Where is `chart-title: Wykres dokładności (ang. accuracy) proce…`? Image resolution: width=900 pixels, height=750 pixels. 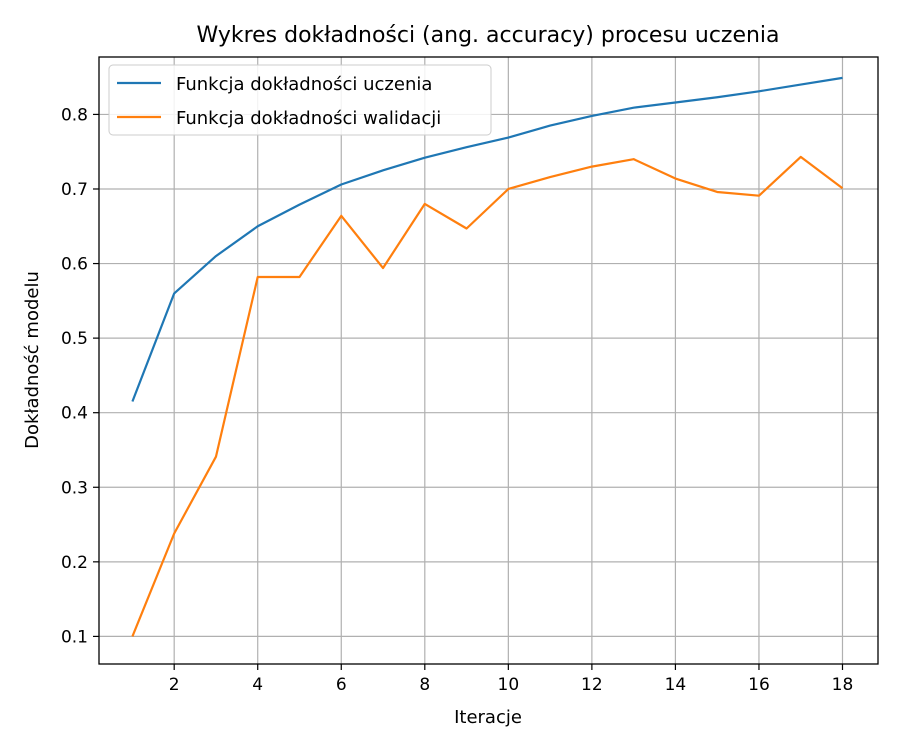 chart-title: Wykres dokładności (ang. accuracy) proce… is located at coordinates (487, 35).